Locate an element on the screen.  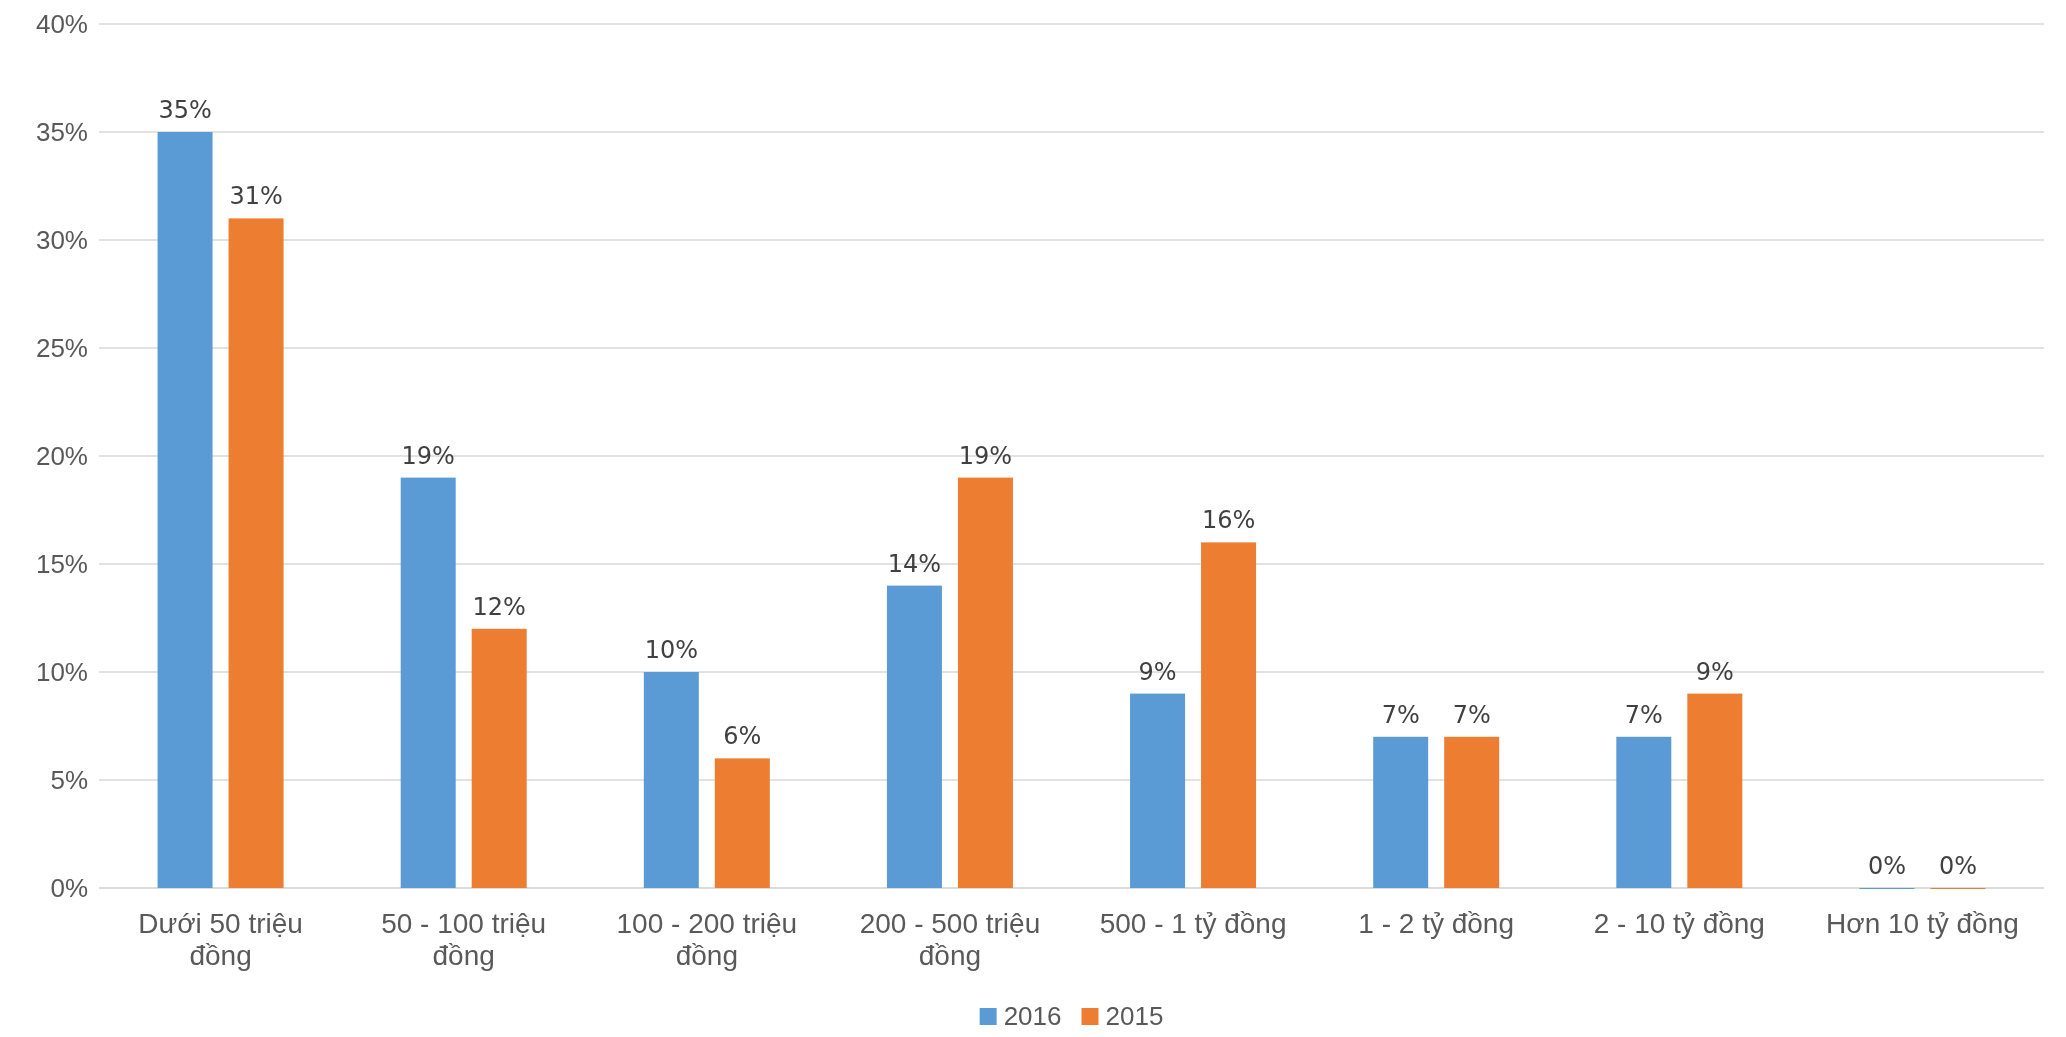
y-tick-label: 35% is located at coordinates (61, 131).